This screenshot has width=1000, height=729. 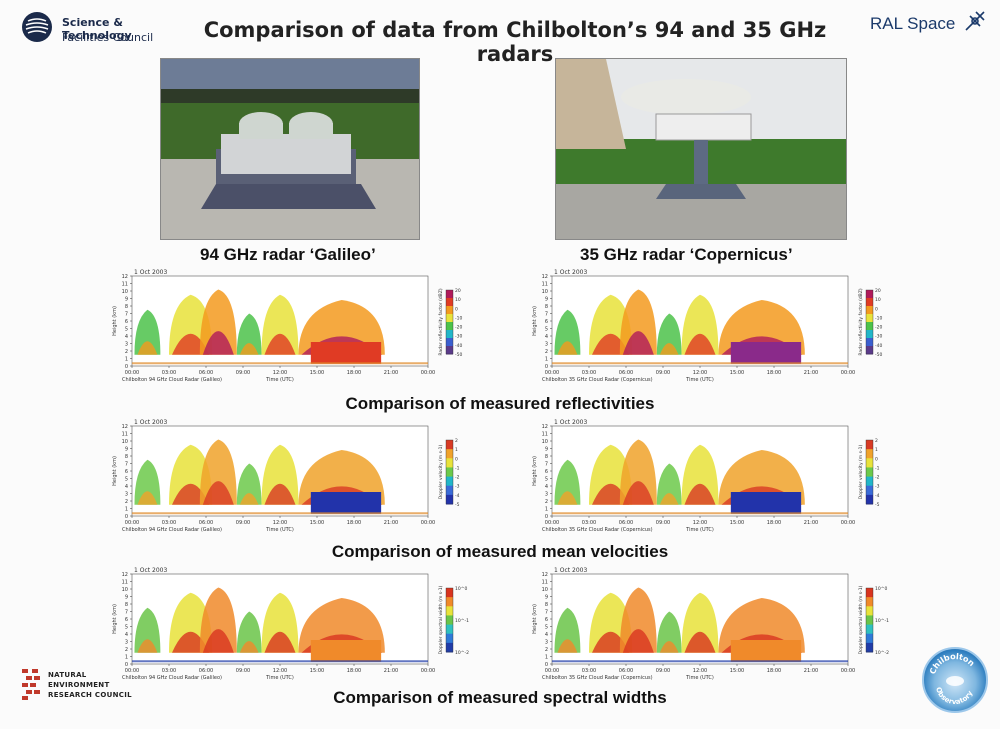 What do you see at coordinates (150, 422) in the screenshot?
I see `date-label: 1 Oct 2003` at bounding box center [150, 422].